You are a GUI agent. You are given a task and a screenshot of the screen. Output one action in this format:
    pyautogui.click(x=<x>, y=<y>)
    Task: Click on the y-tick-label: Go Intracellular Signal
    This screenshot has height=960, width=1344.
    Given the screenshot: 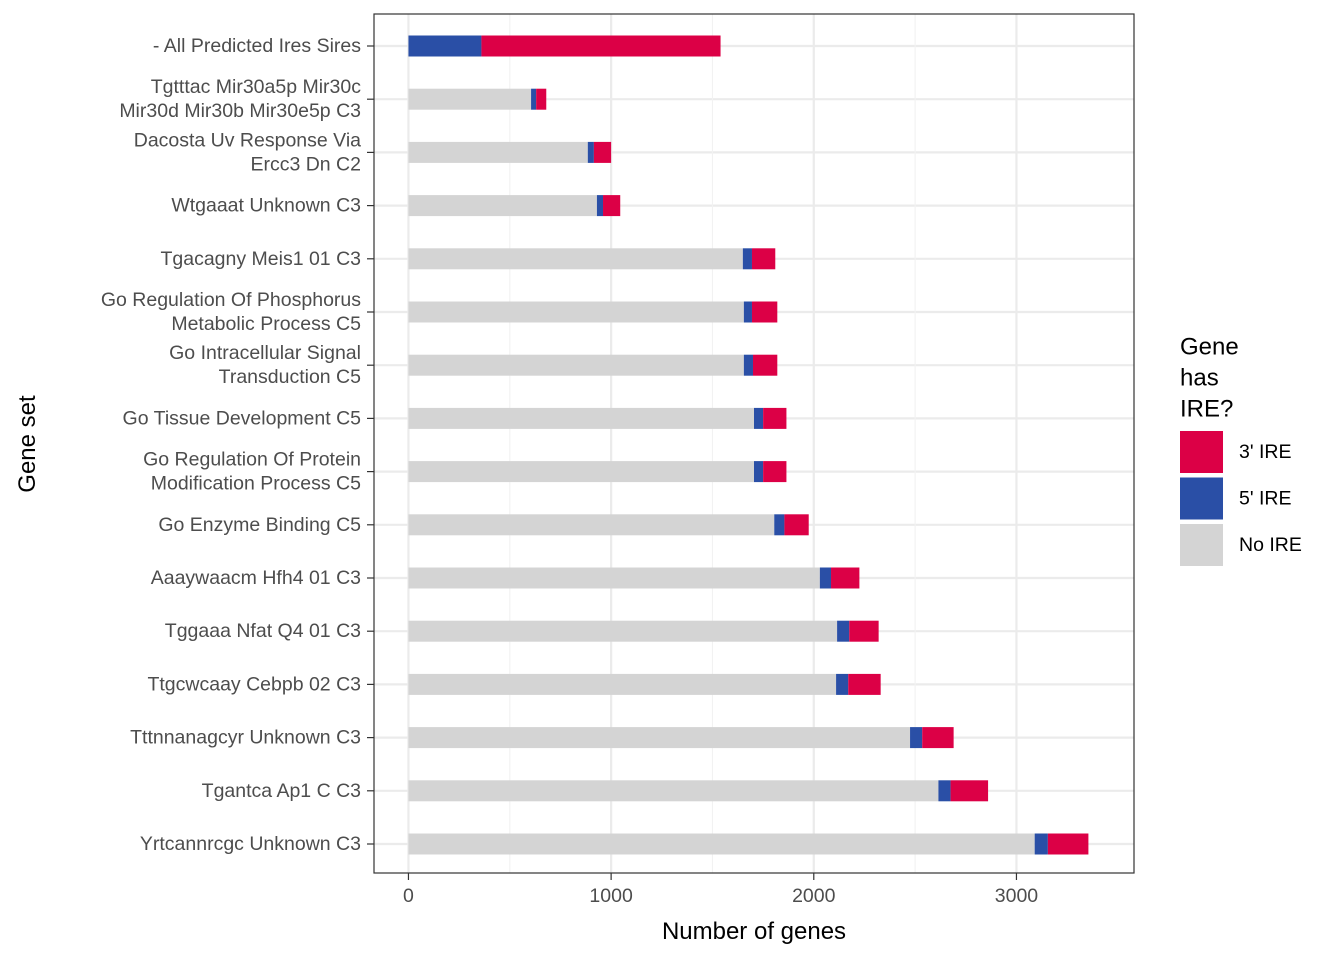 What is the action you would take?
    pyautogui.click(x=265, y=353)
    